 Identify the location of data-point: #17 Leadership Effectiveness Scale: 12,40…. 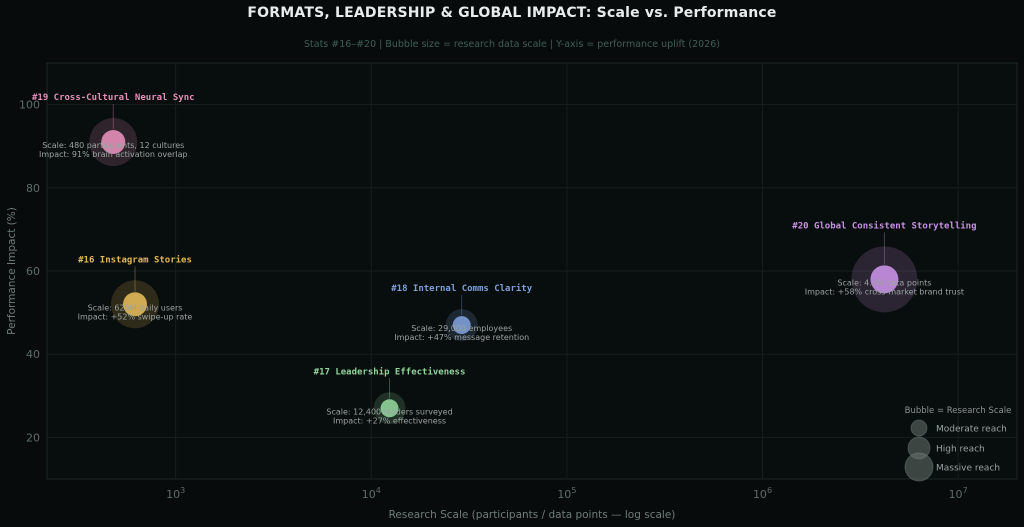
(390, 395).